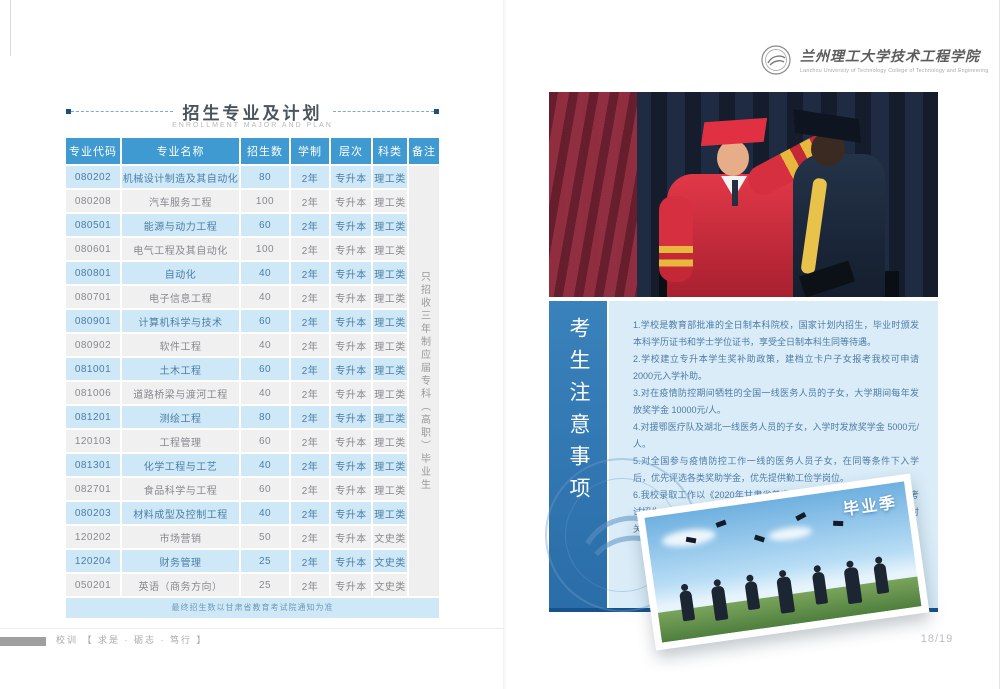 This screenshot has height=689, width=1008. What do you see at coordinates (252, 125) in the screenshot?
I see `section-subtitle: ENROLLMENT MAJOR AND PLAN` at bounding box center [252, 125].